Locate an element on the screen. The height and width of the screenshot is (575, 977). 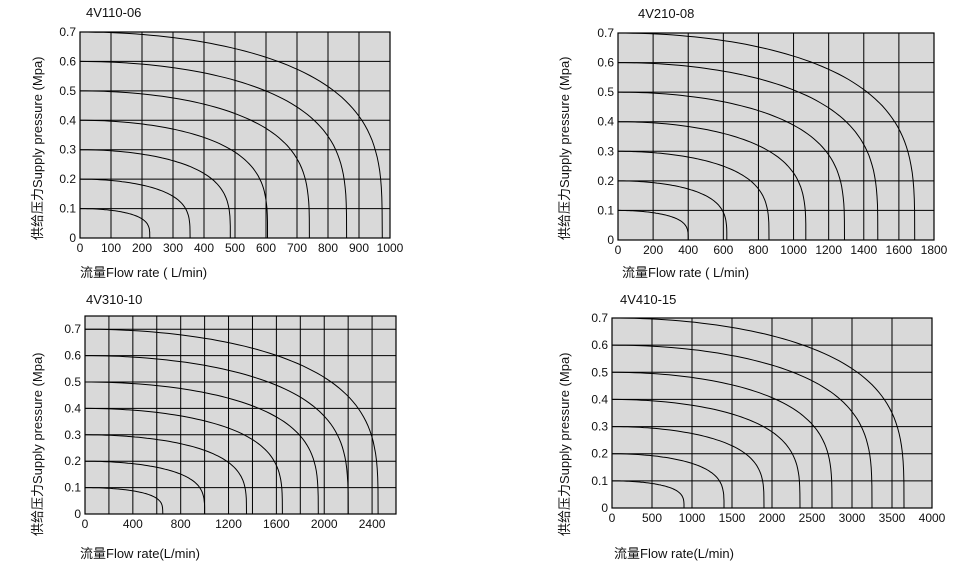
x-tick-label: 1400 is located at coordinates (863, 250).